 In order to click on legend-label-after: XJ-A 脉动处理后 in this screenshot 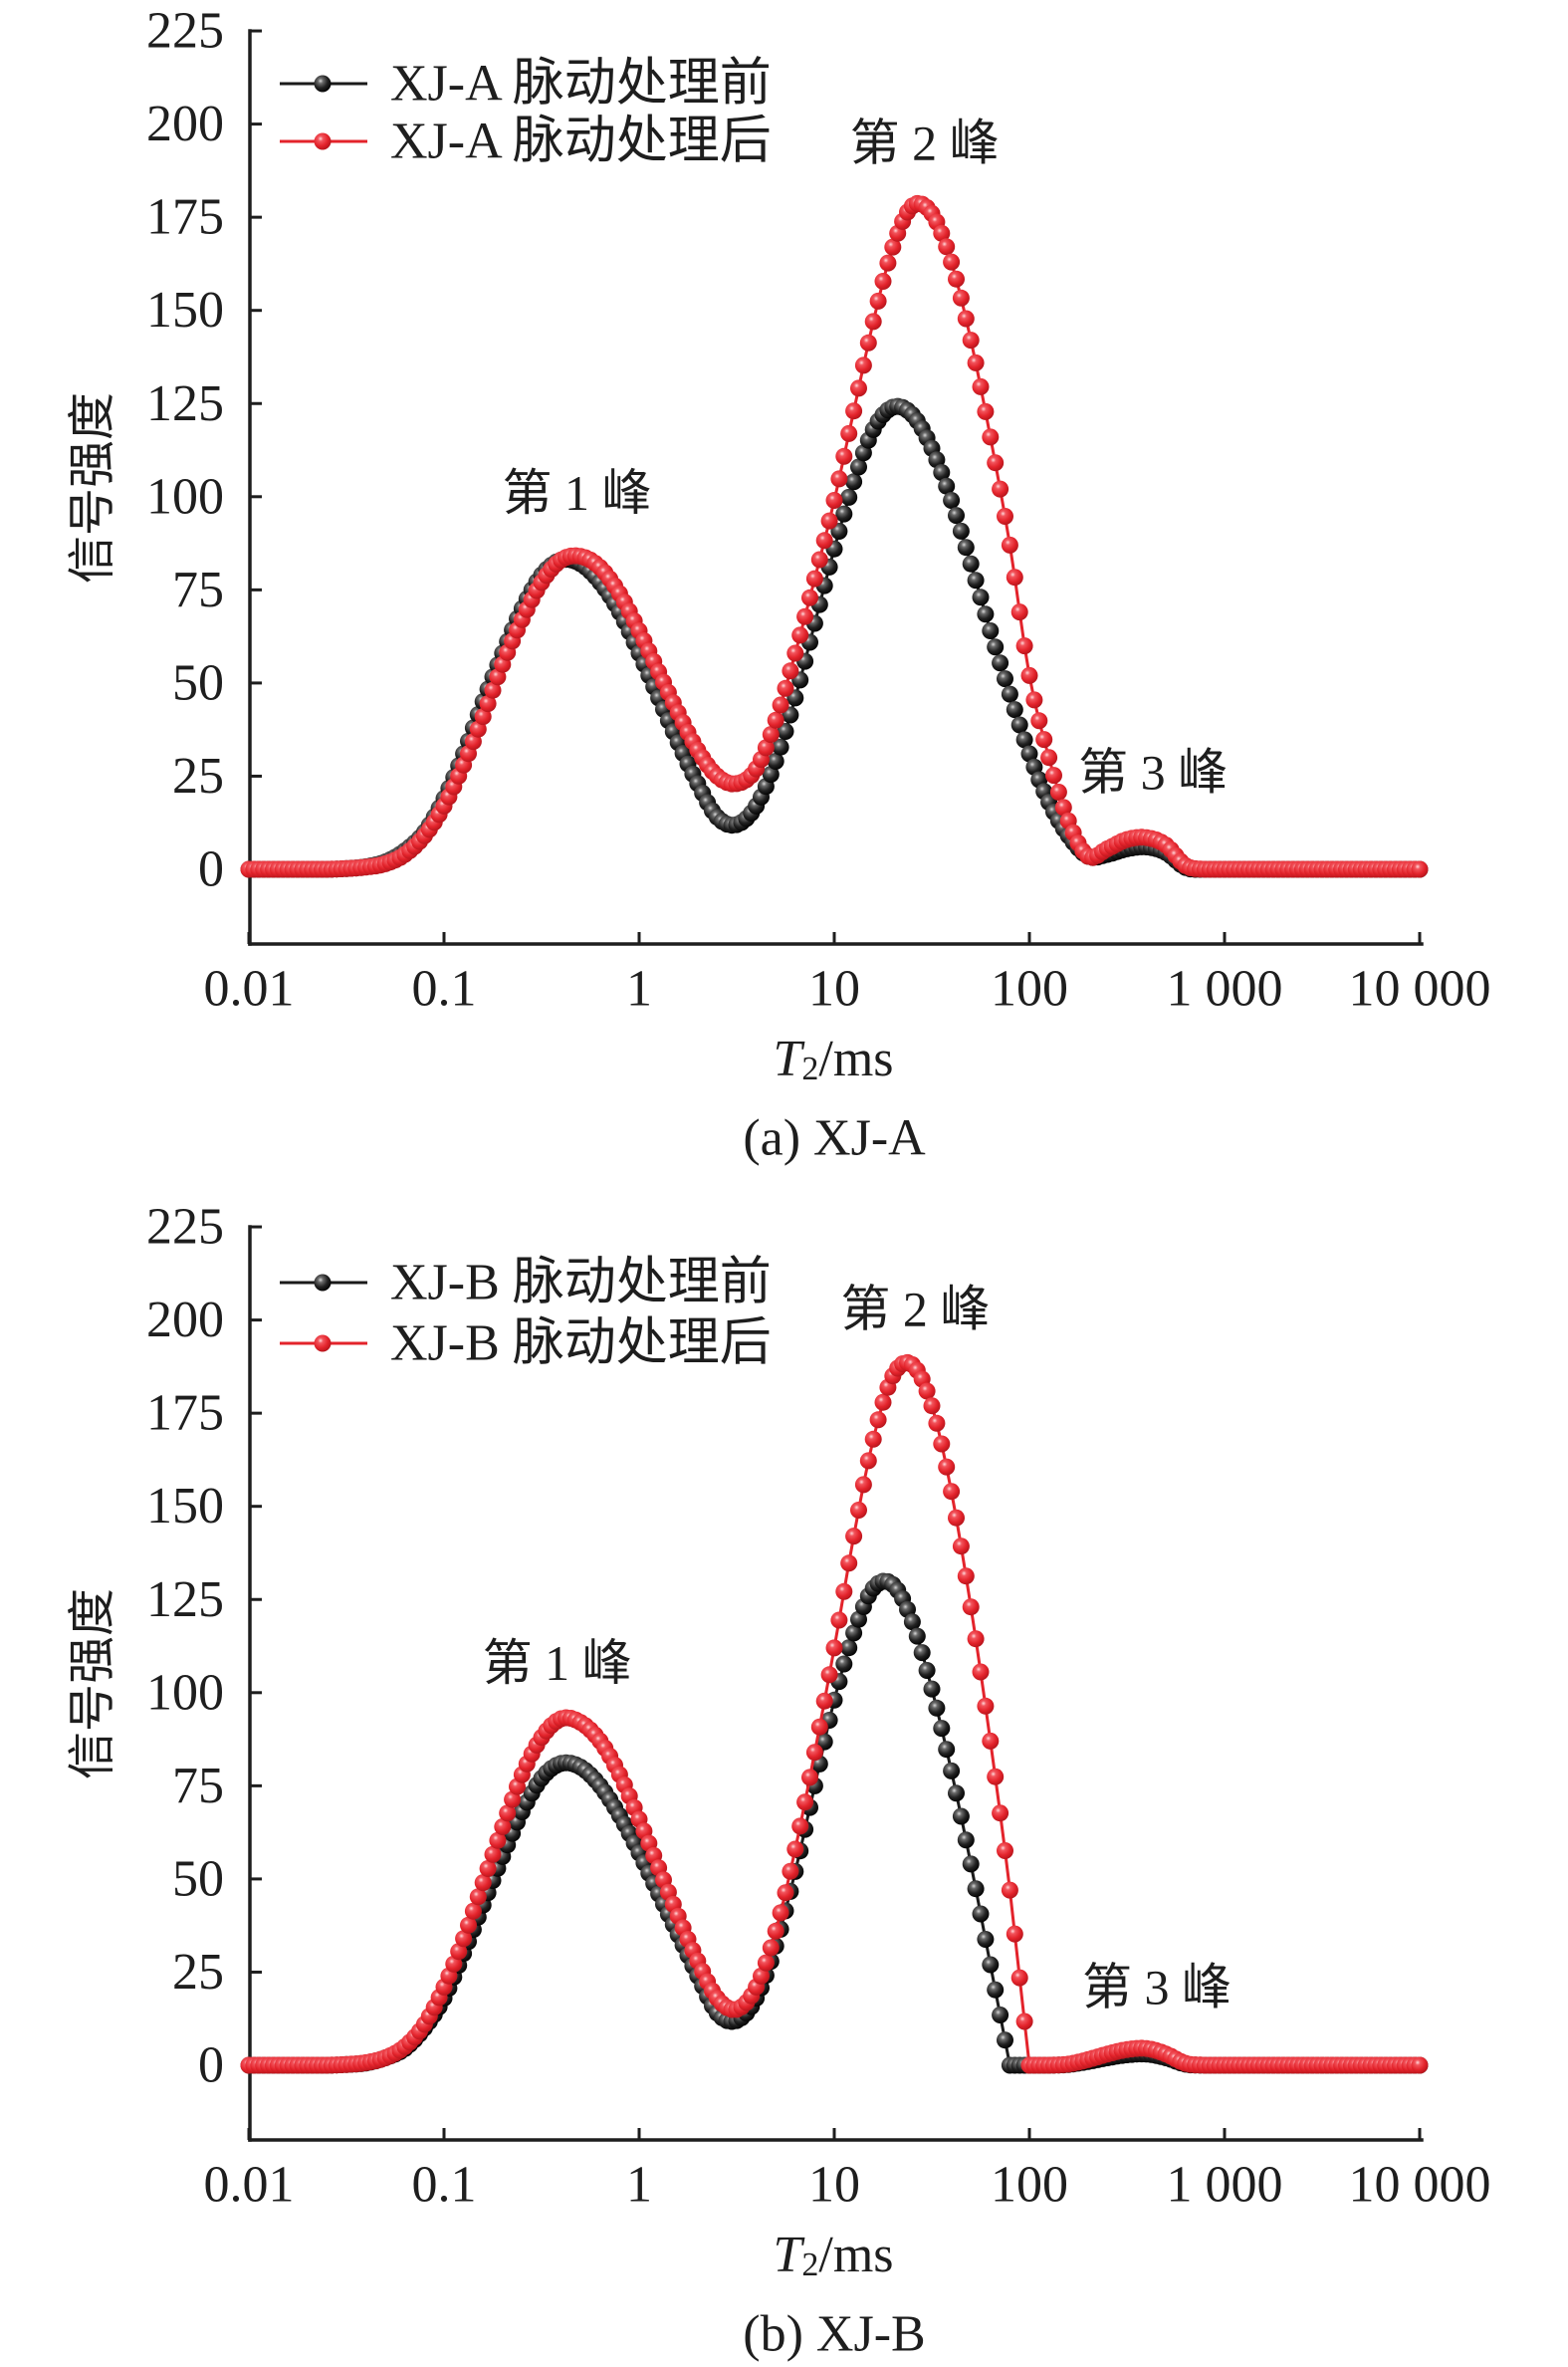, I will do `click(581, 142)`.